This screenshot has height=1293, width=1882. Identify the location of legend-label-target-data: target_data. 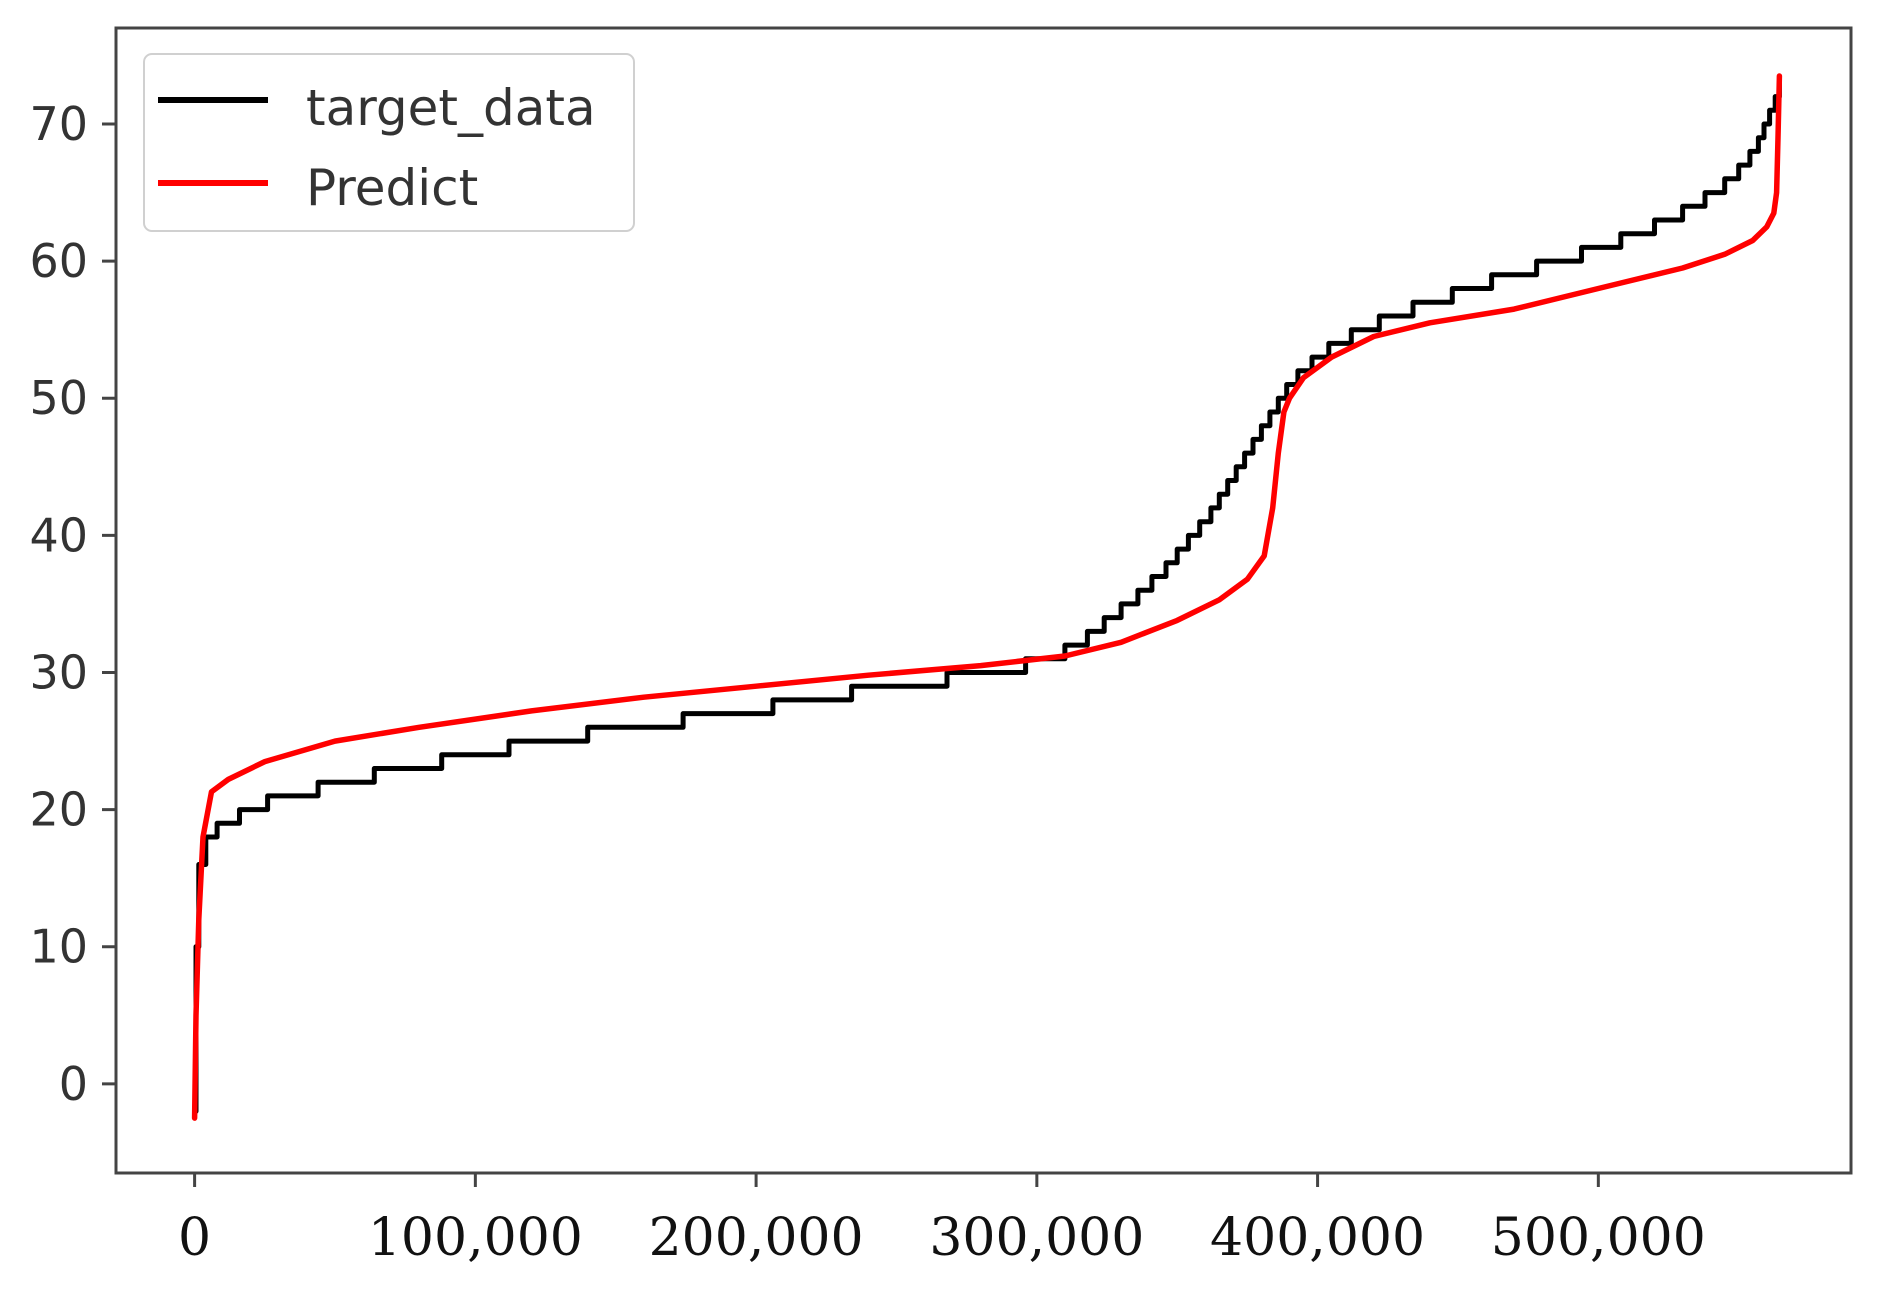
(451, 108).